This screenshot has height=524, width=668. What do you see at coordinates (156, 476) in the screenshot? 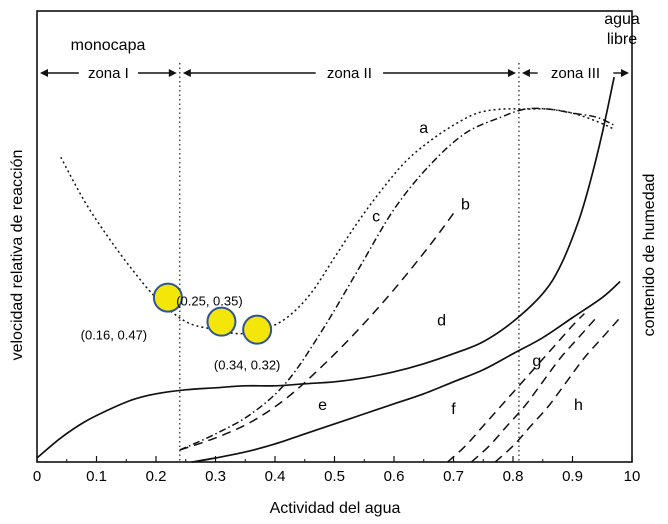
I see `x-tick-label: 0.2` at bounding box center [156, 476].